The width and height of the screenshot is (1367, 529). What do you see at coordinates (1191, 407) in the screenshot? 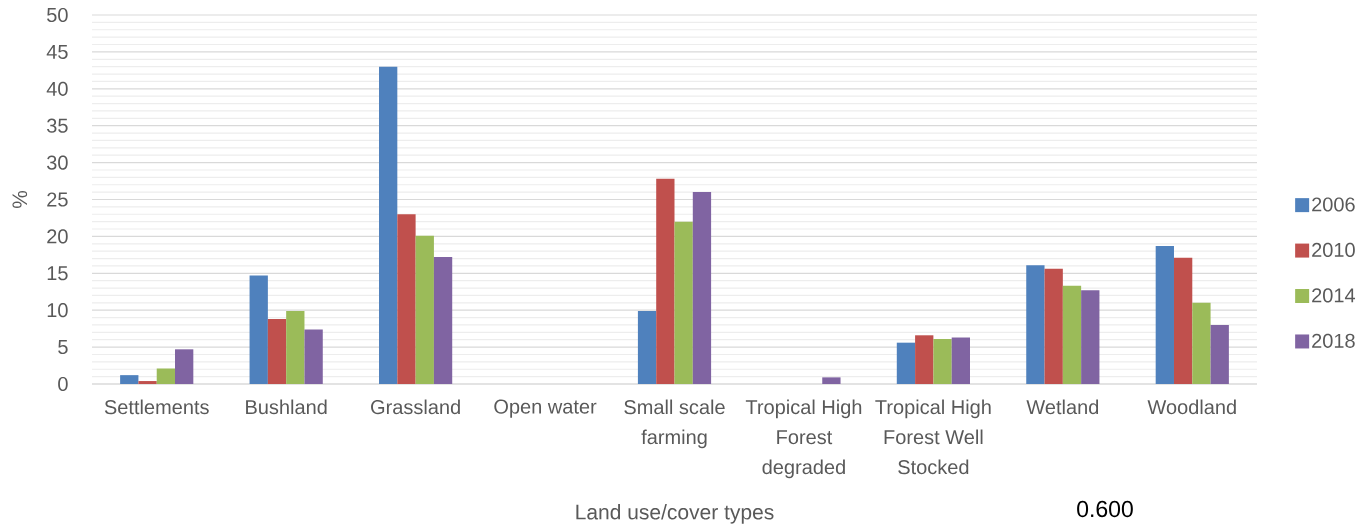
I see `x-tick-label: Woodland` at bounding box center [1191, 407].